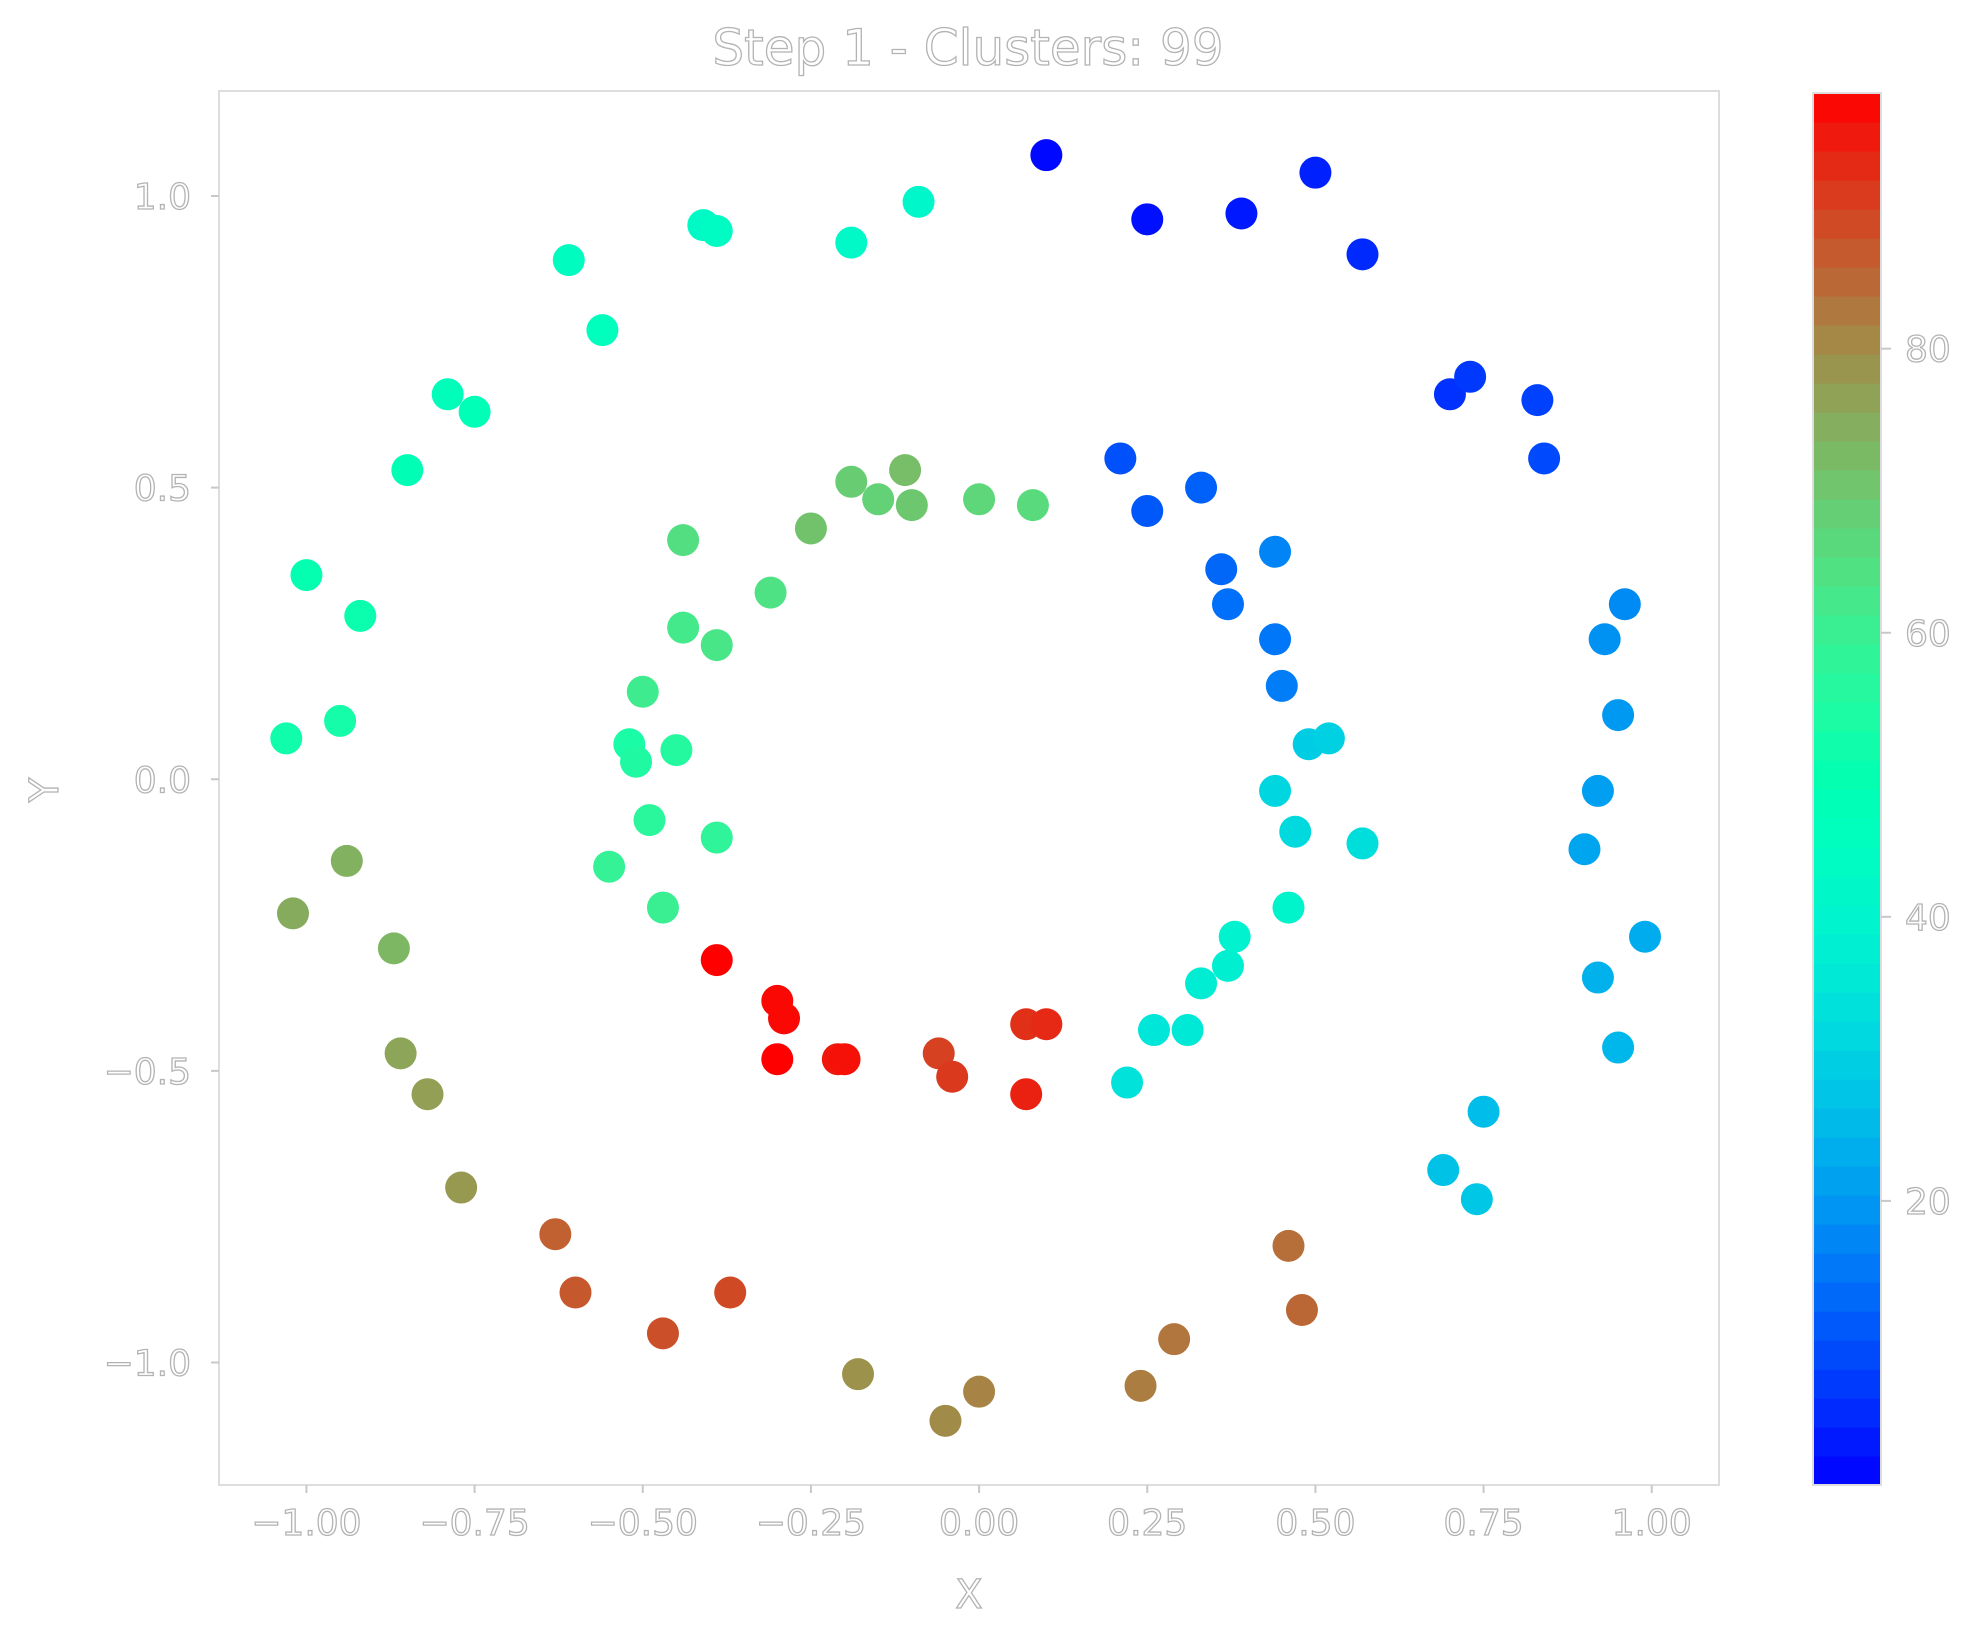 This screenshot has height=1638, width=1981. Describe the element at coordinates (1928, 1202) in the screenshot. I see `colorbar-tick-label: 20` at that location.